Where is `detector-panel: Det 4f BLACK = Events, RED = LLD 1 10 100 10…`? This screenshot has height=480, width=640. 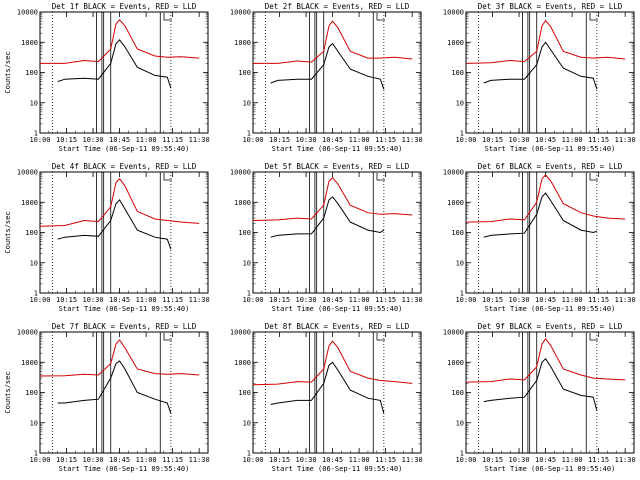 detector-panel: Det 4f BLACK = Events, RED = LLD 1 10 100 10… is located at coordinates (107, 237).